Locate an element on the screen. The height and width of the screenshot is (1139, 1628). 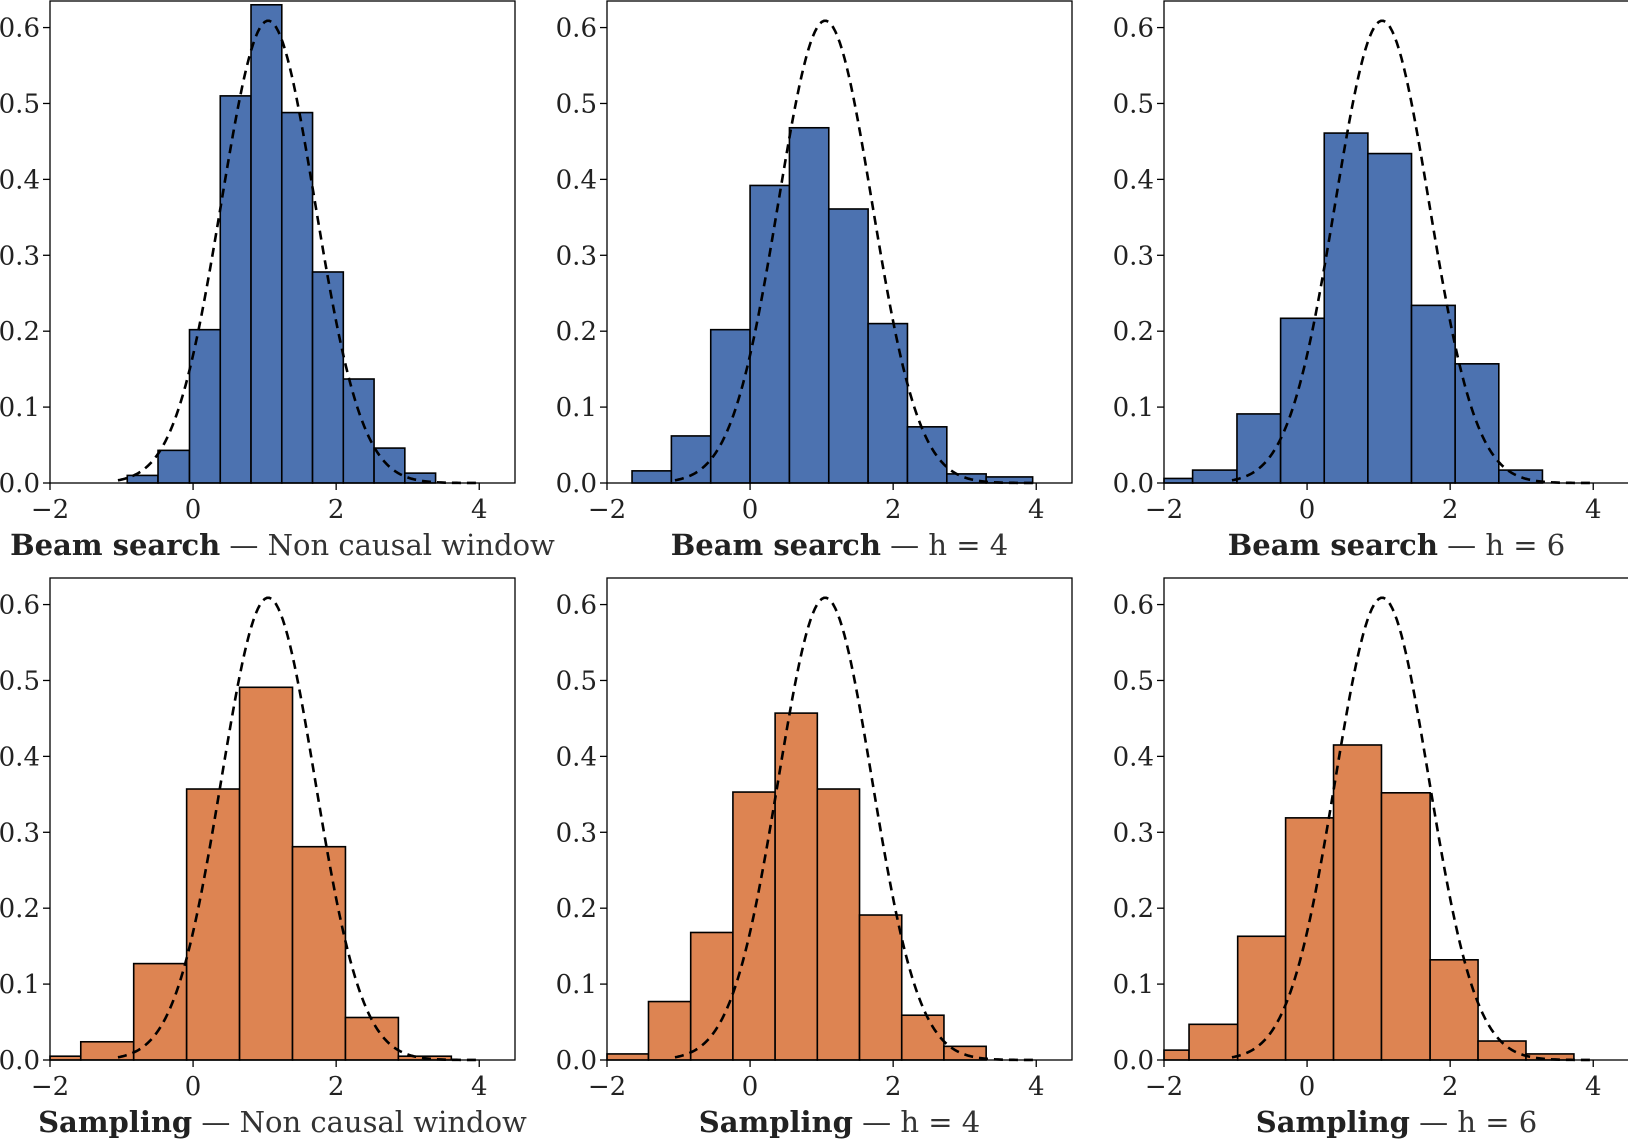
panel-caption: Sampling — Non causal window is located at coordinates (282, 1122).